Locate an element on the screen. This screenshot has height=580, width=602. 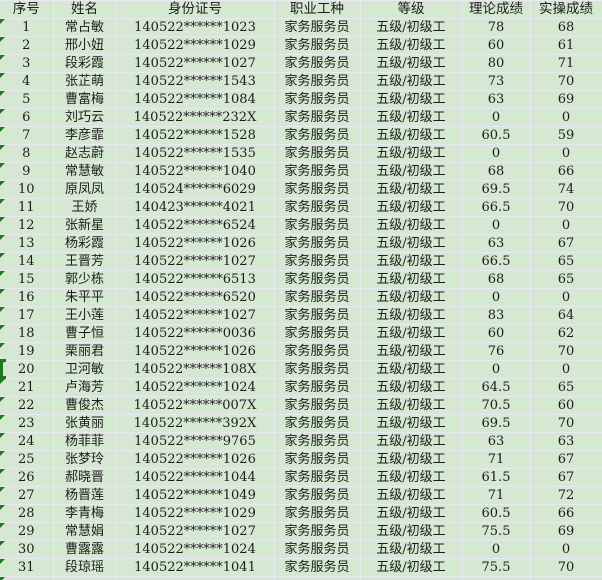
column-header-seq: 序号 is located at coordinates (27, 9).